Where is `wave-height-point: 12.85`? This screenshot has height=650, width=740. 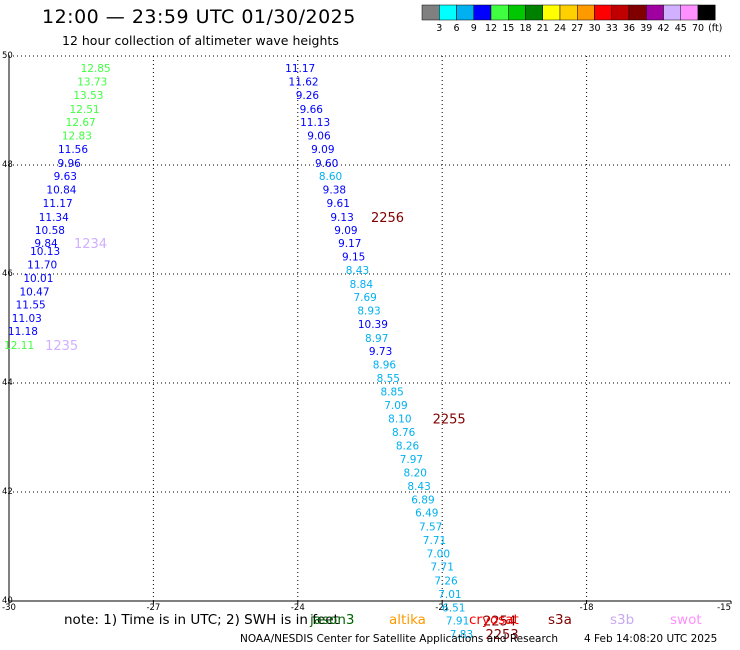
wave-height-point: 12.85 is located at coordinates (96, 69).